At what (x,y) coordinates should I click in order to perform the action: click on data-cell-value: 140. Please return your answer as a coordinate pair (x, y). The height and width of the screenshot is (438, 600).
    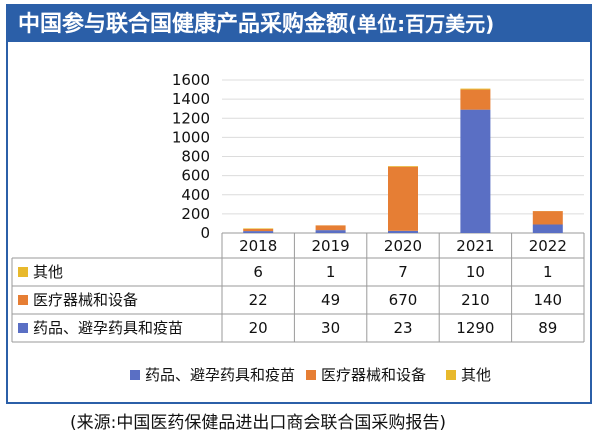
    Looking at the image, I should click on (547, 300).